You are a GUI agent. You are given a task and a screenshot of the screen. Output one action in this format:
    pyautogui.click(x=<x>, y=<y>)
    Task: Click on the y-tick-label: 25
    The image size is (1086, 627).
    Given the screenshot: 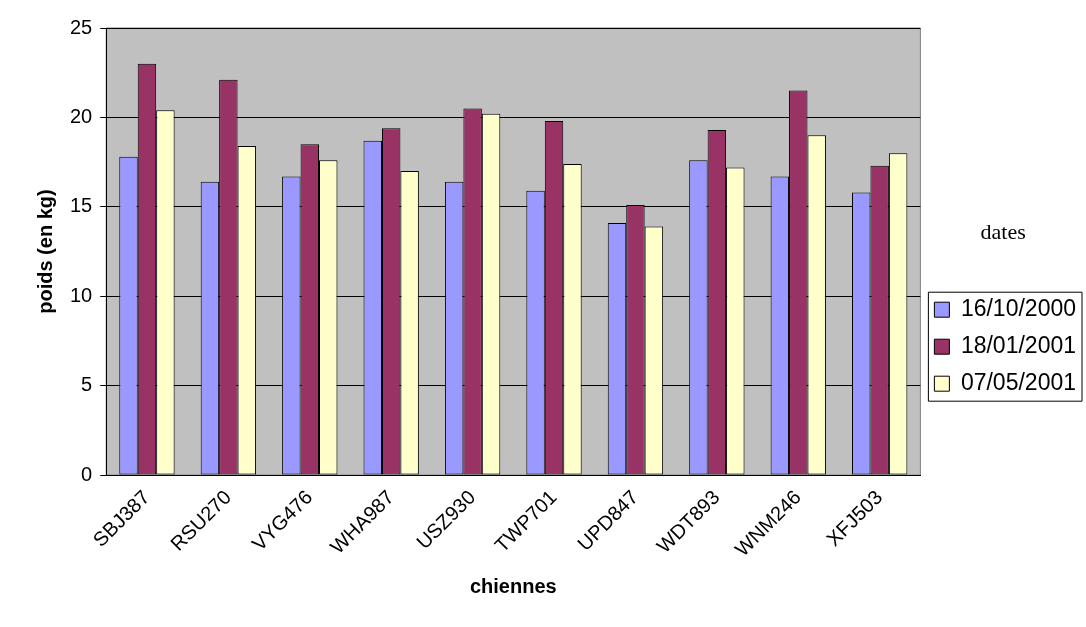 What is the action you would take?
    pyautogui.click(x=81, y=26)
    